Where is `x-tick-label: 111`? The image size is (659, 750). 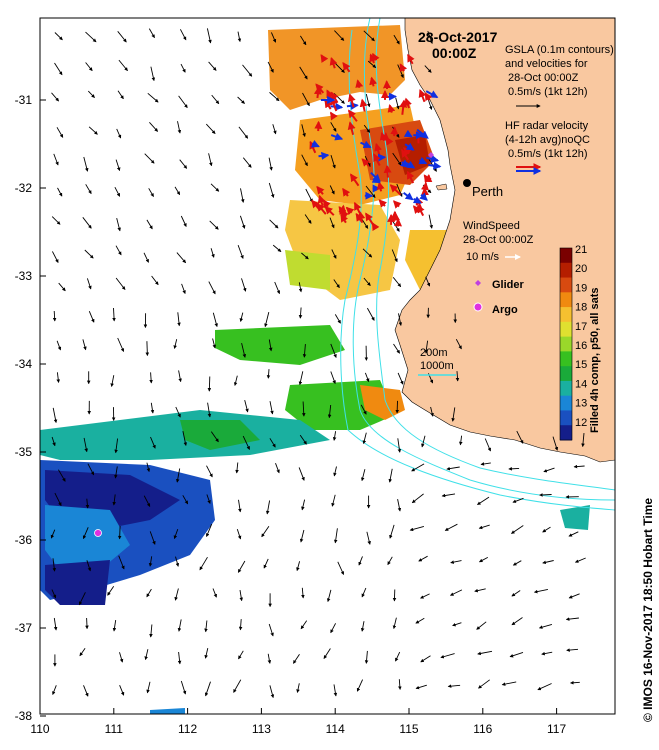 x-tick-label: 111 is located at coordinates (114, 729).